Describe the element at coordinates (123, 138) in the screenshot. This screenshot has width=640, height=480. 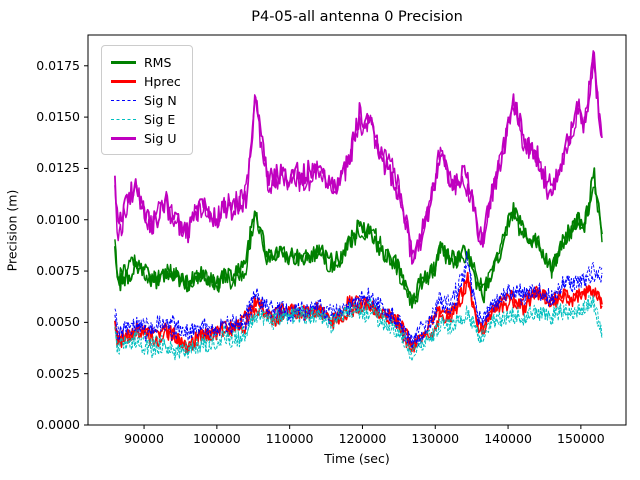
I see `sig-u-line-sample-icon` at that location.